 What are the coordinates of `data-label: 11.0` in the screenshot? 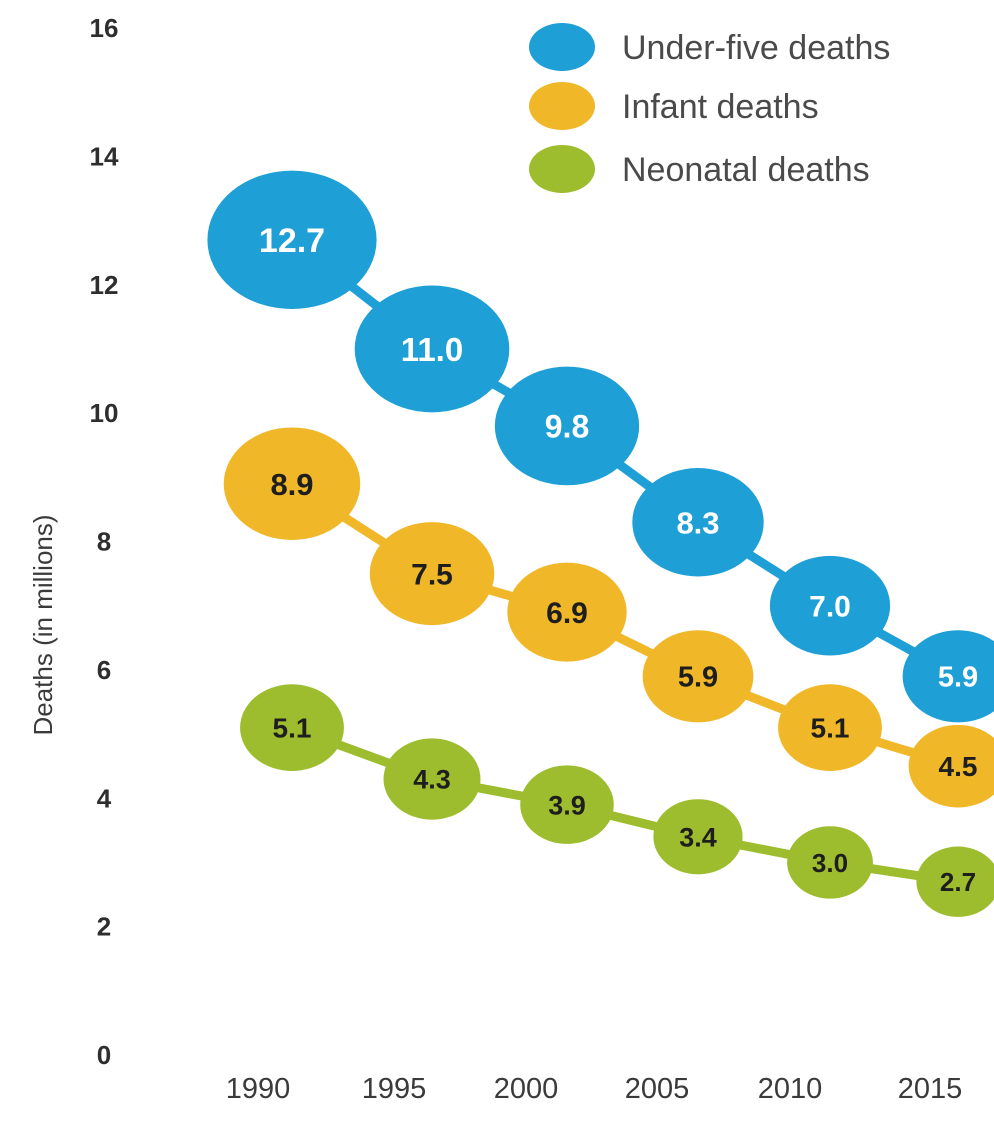 It's located at (432, 349).